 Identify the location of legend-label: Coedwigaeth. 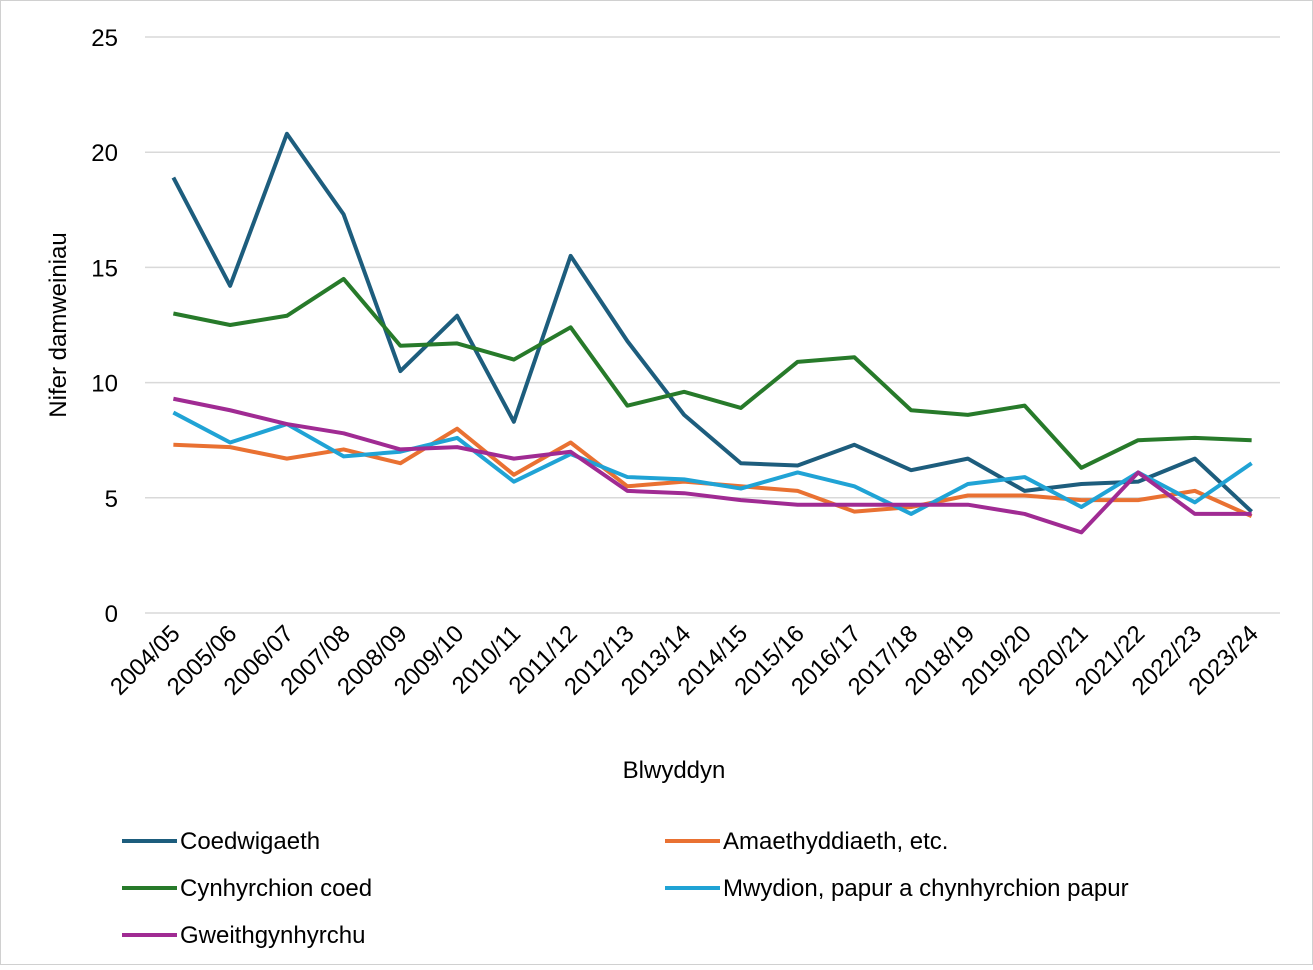
(250, 841).